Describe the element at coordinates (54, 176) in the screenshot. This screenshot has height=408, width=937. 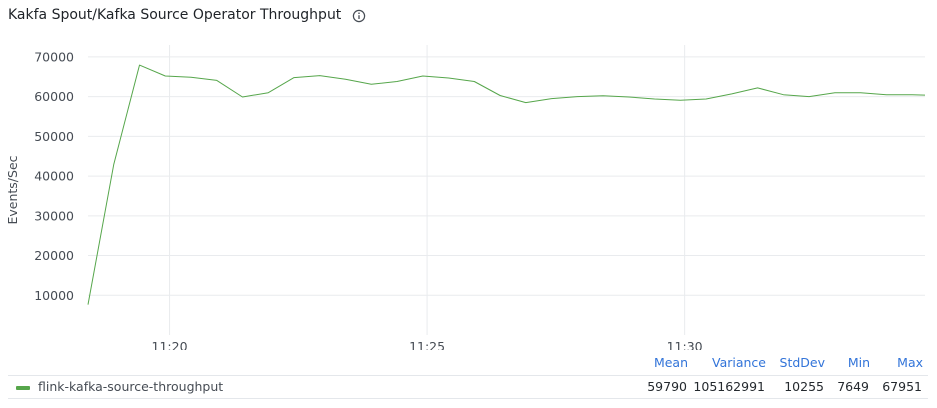
I see `y-tick-label: 40000` at that location.